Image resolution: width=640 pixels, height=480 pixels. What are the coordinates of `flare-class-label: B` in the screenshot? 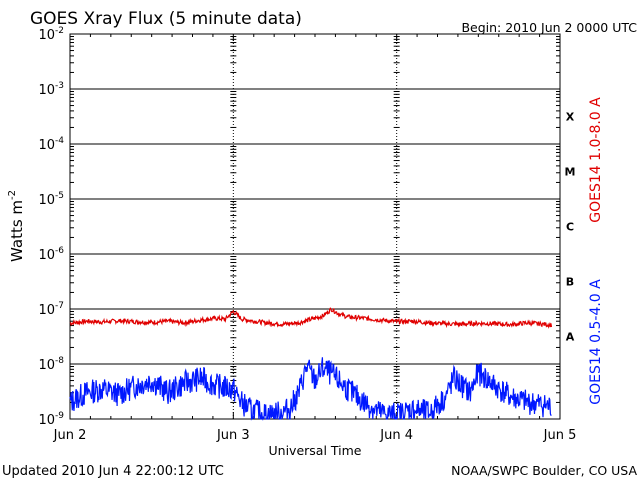 It's located at (570, 282).